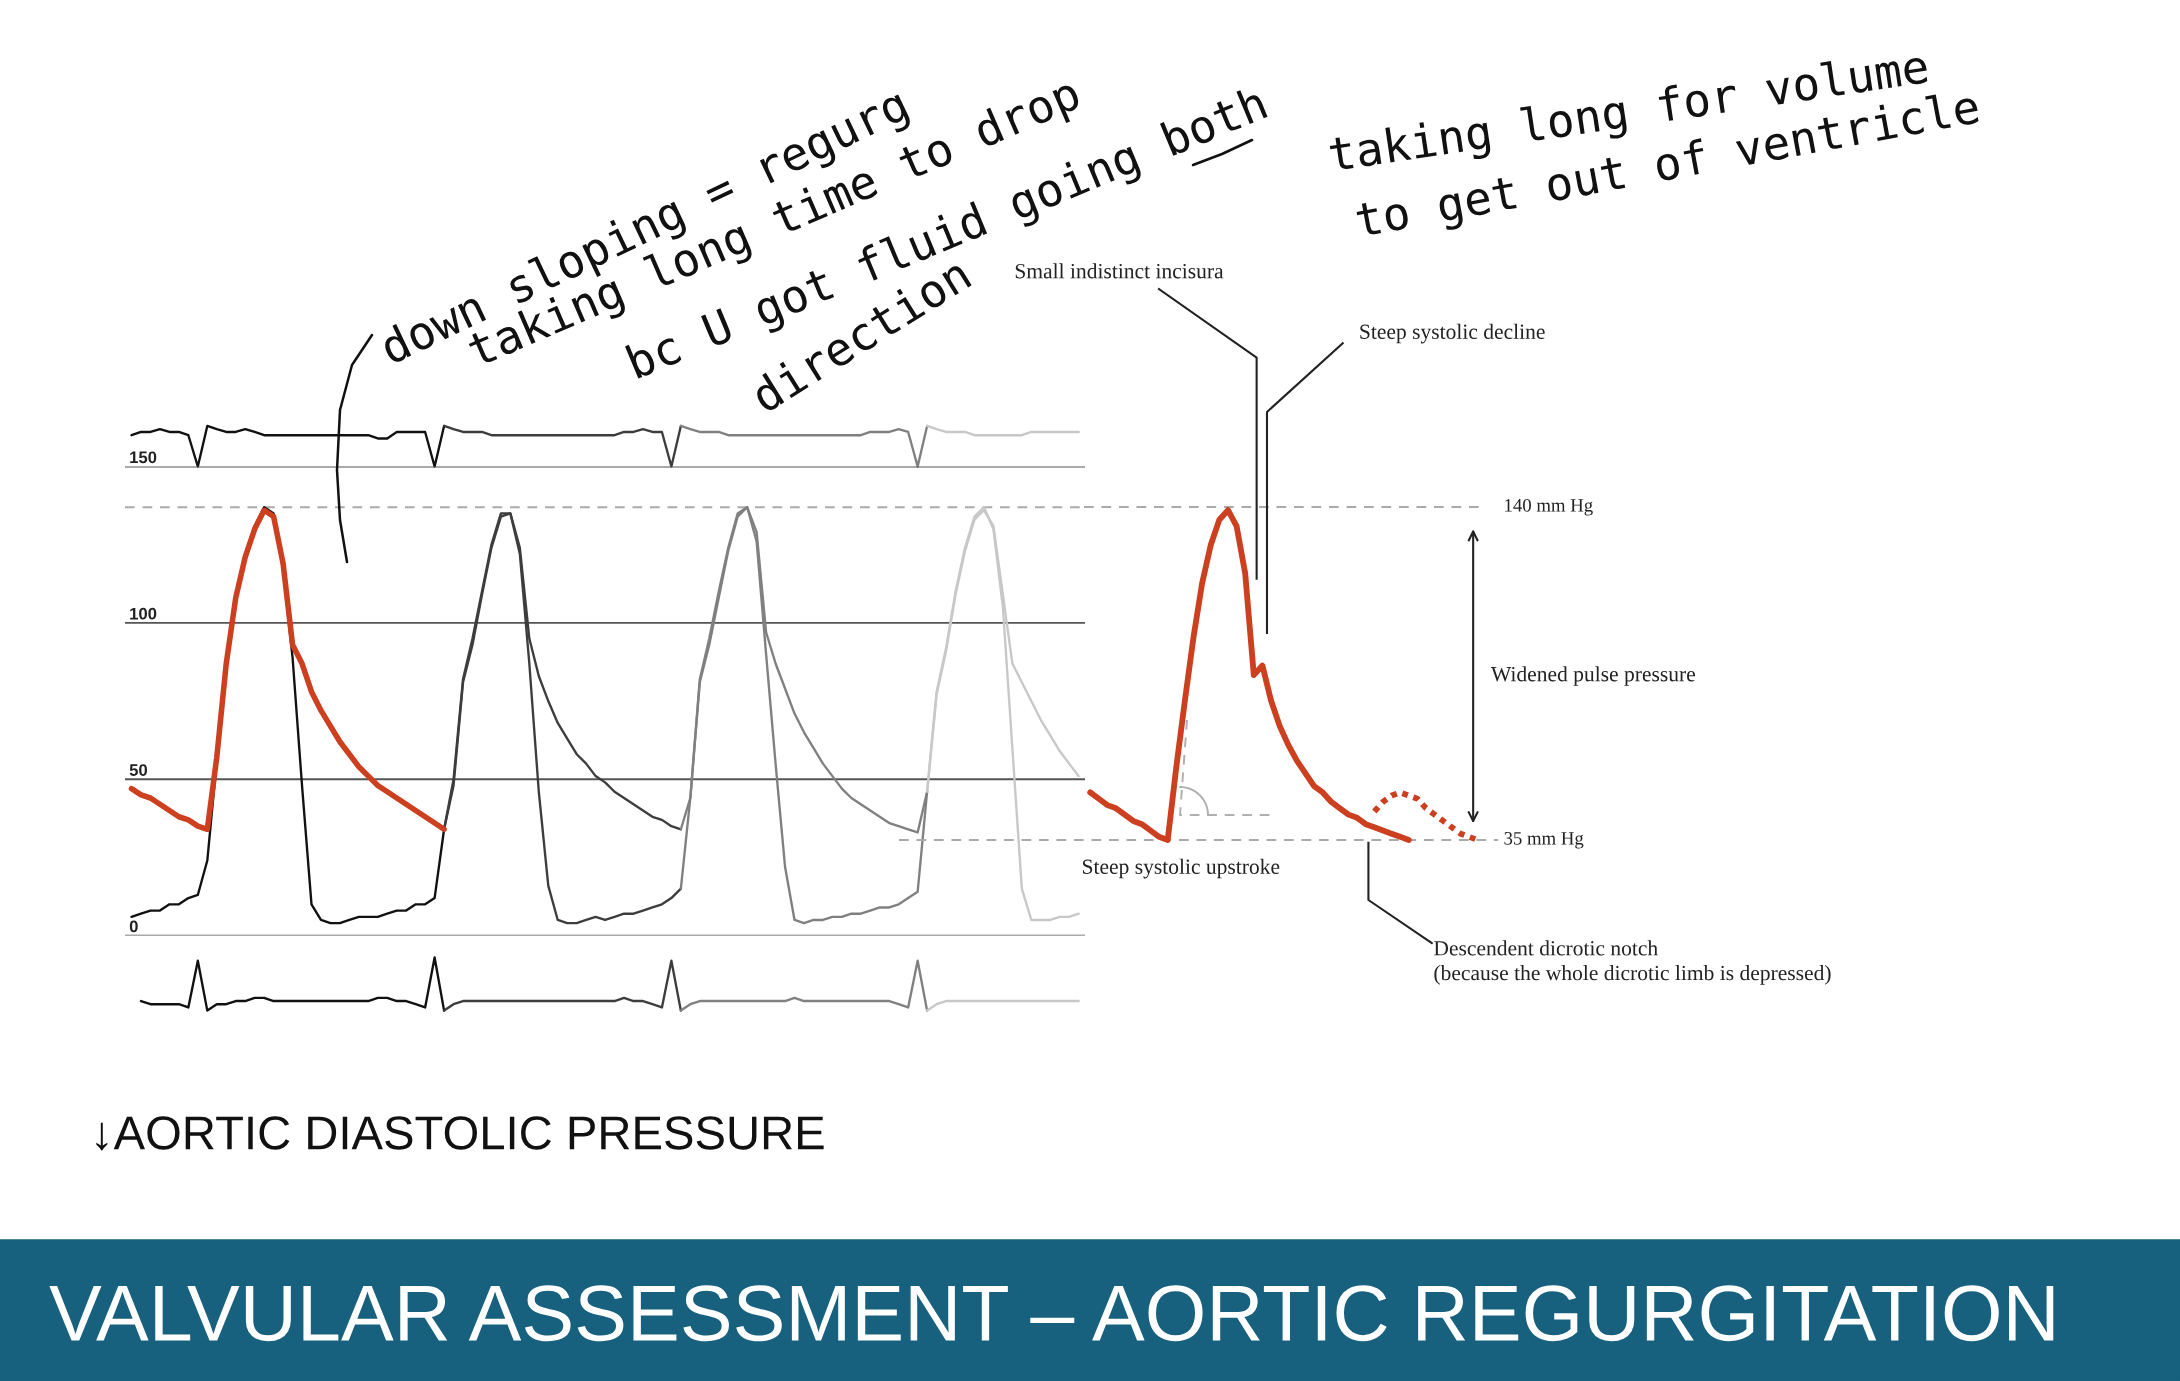 The image size is (2180, 1381). Describe the element at coordinates (138, 770) in the screenshot. I see `y-tick-label: 50` at that location.